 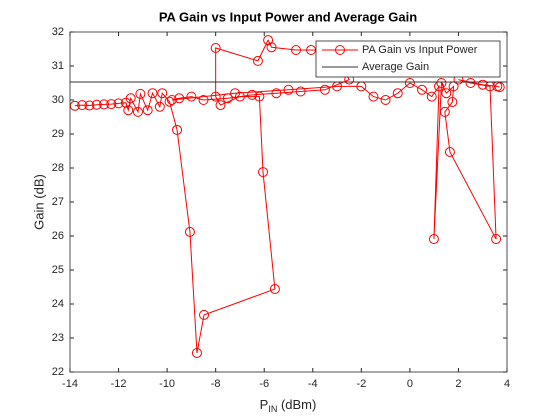 I want to click on x-label-unit: (dBm), so click(x=296, y=404).